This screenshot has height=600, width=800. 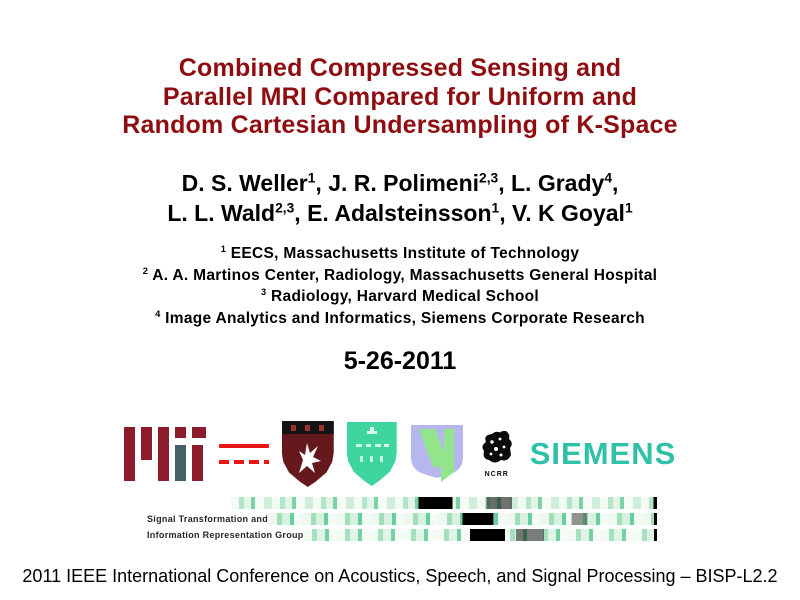 I want to click on martinos-center-logo-icon, so click(x=436, y=453).